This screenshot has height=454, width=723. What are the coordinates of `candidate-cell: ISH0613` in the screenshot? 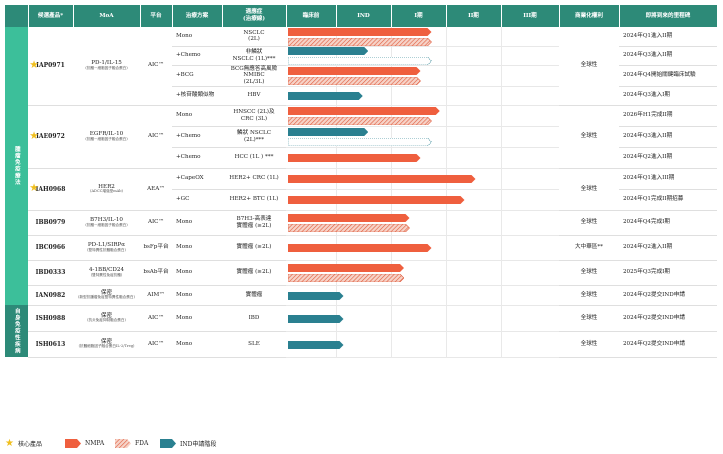 It's located at (50, 344).